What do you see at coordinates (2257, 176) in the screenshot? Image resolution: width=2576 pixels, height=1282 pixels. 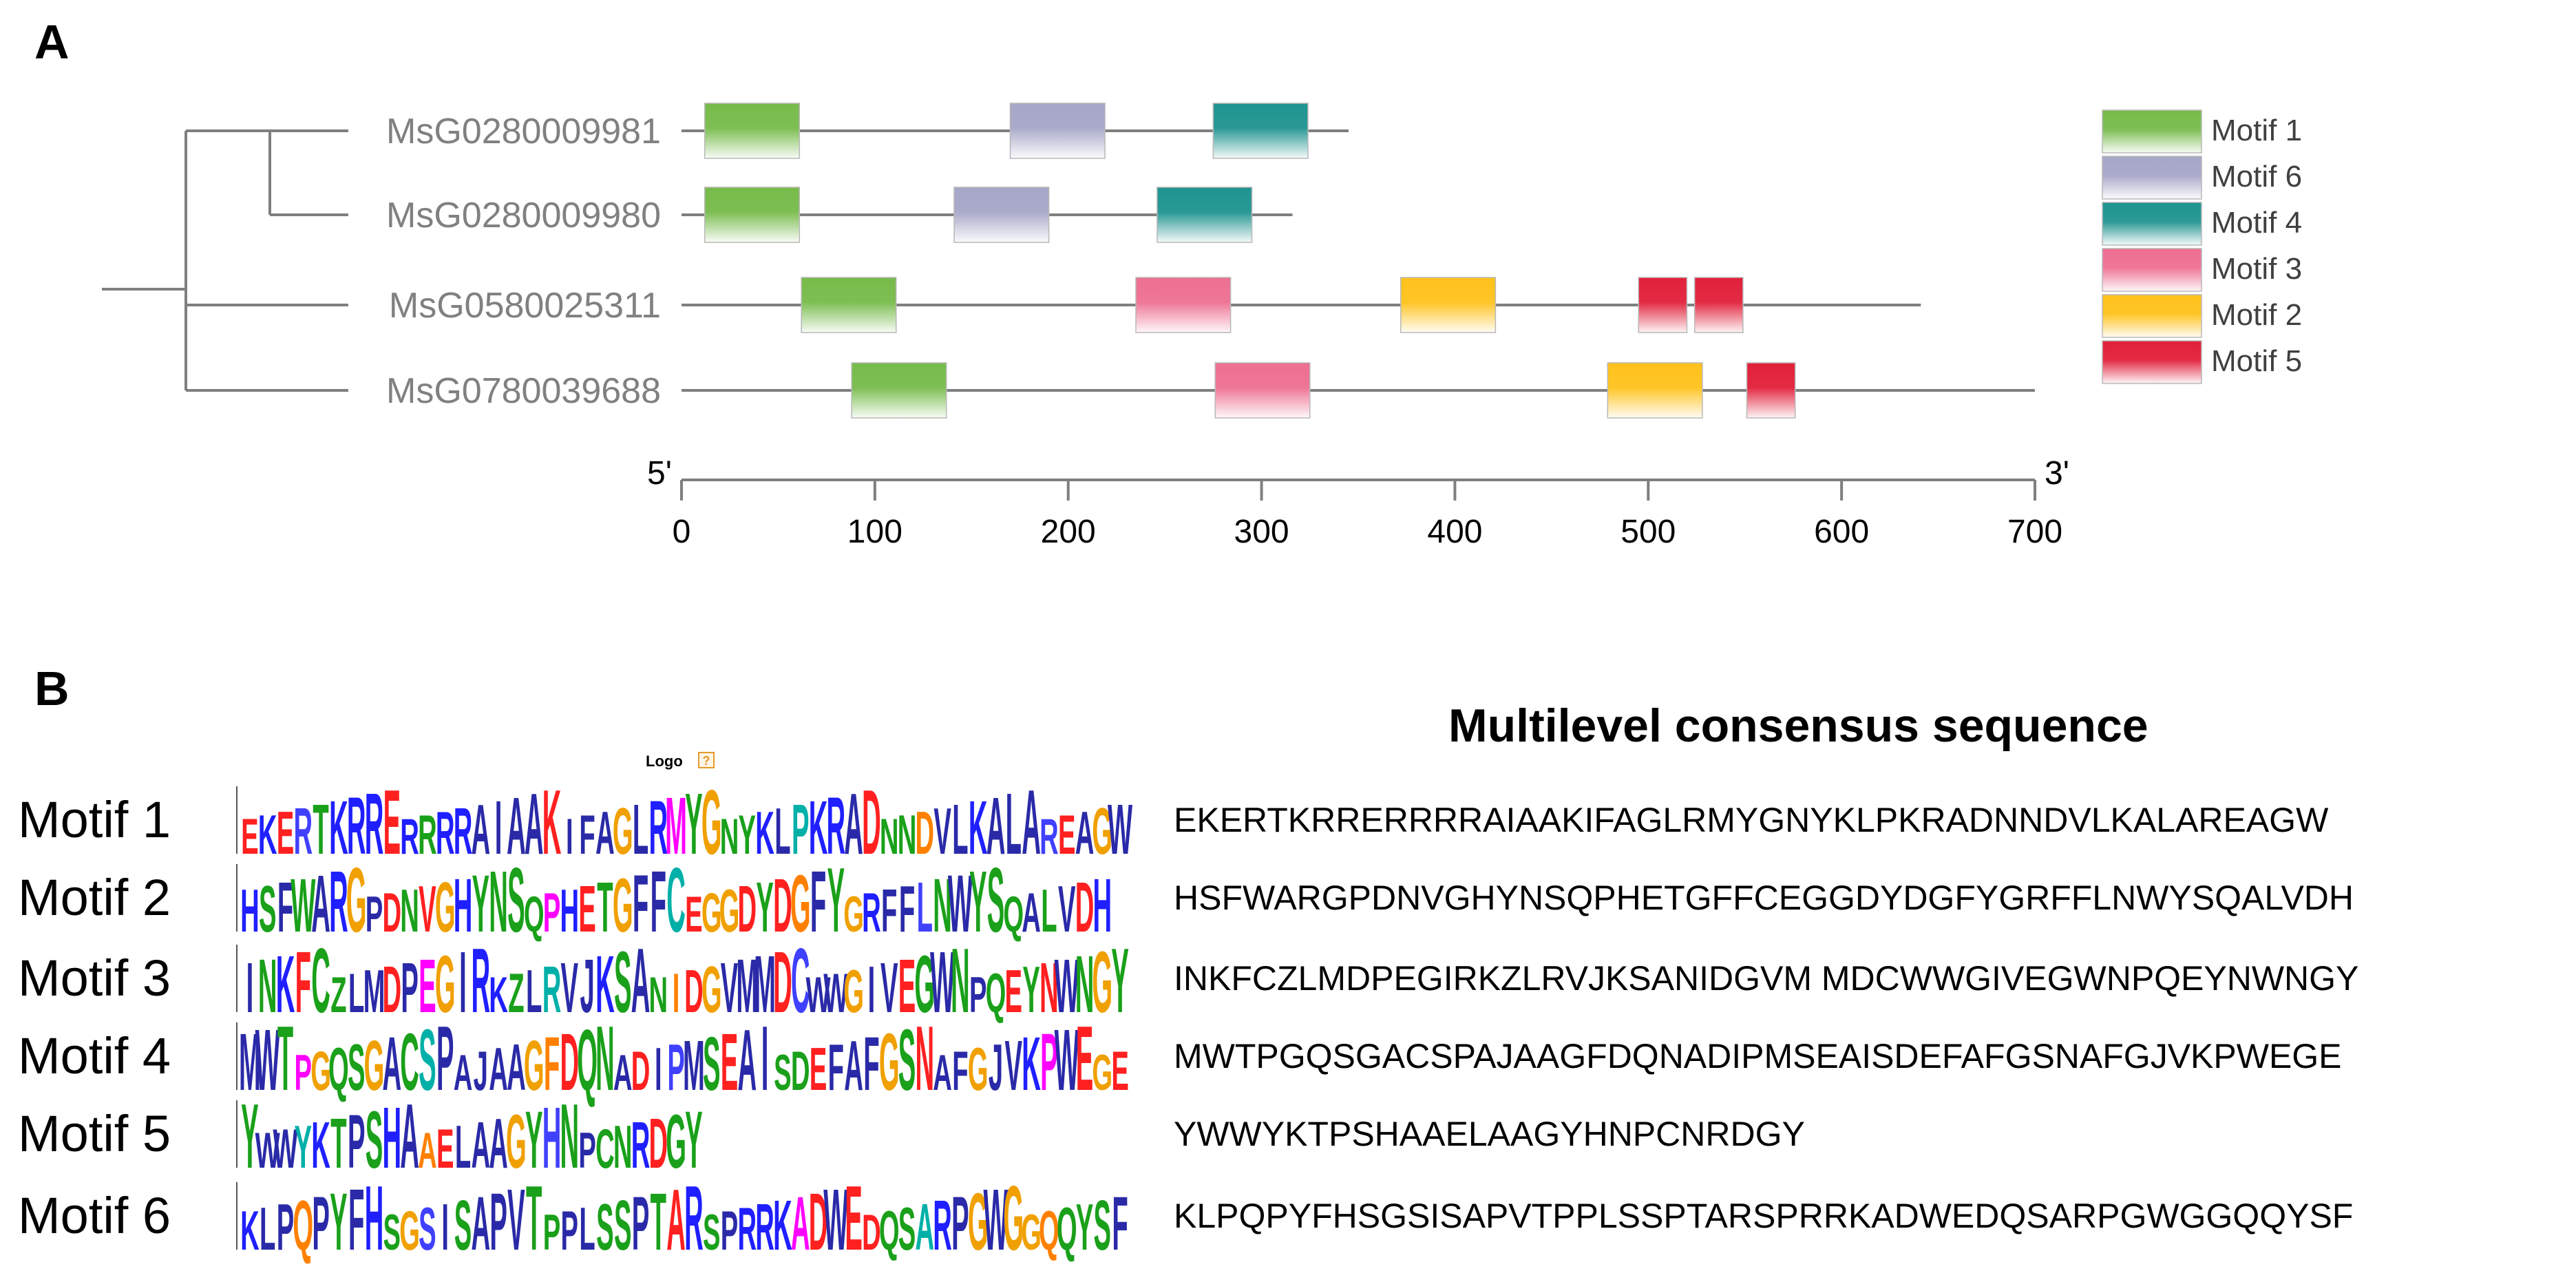 I see `legend-label: Motif 6` at bounding box center [2257, 176].